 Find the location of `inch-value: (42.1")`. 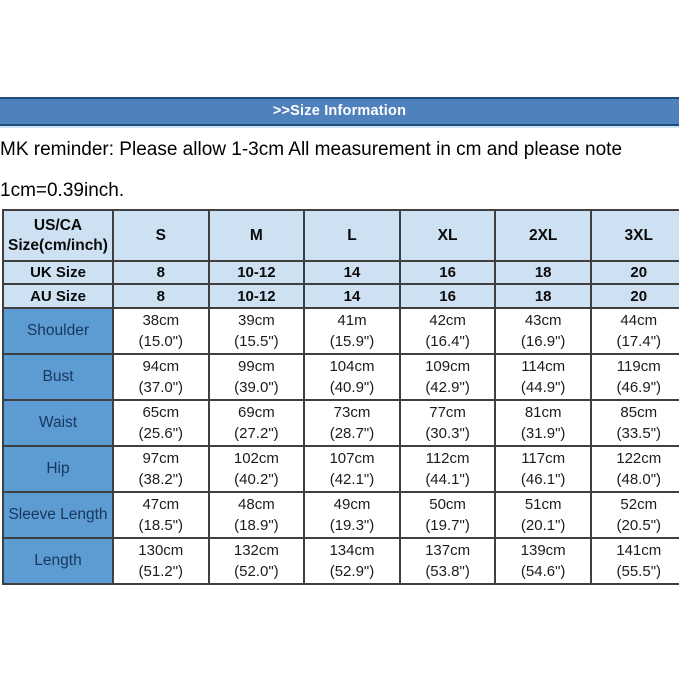

inch-value: (42.1") is located at coordinates (352, 479).